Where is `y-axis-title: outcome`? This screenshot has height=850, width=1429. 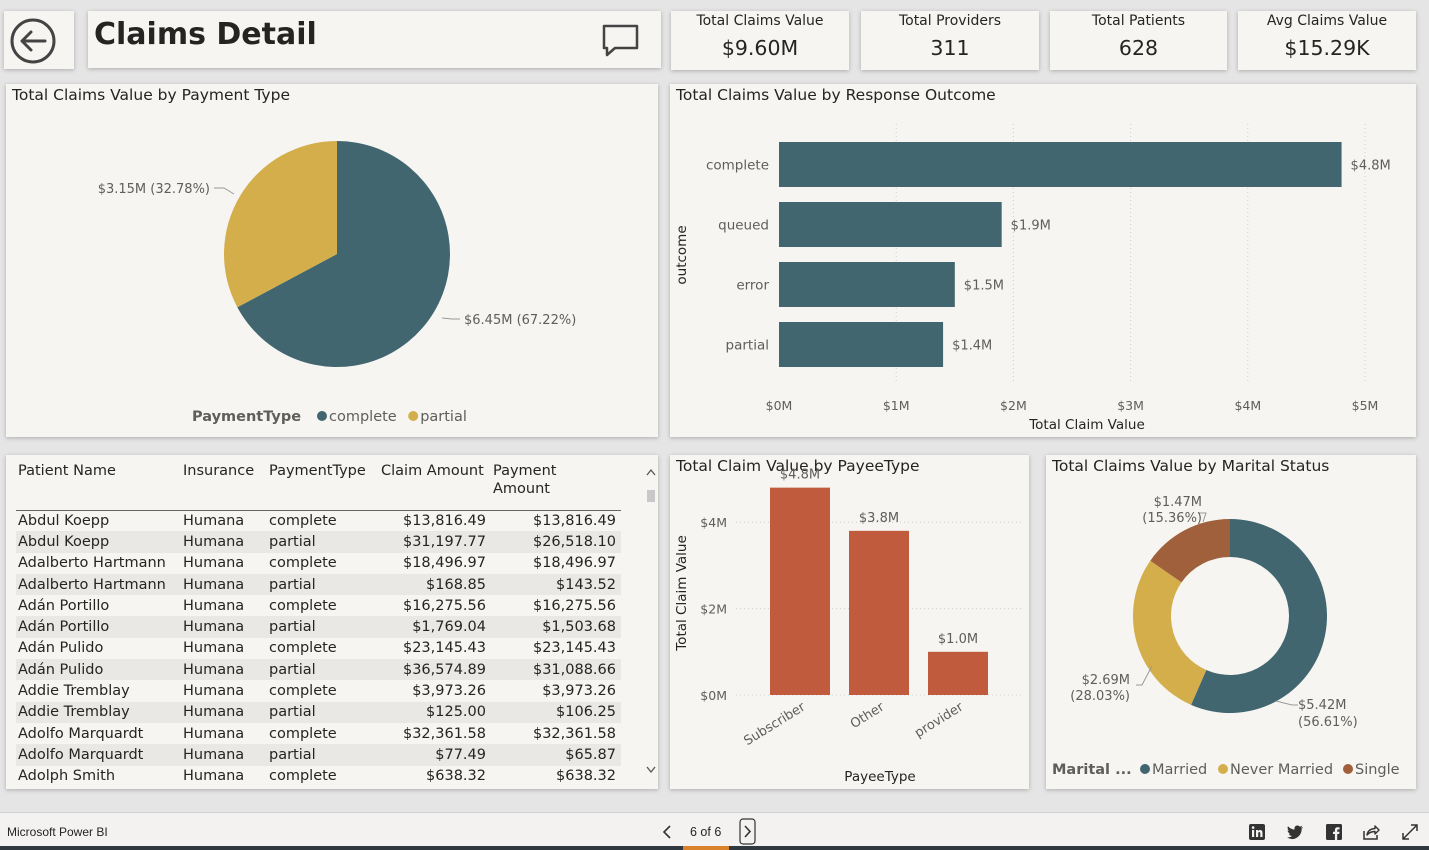
y-axis-title: outcome is located at coordinates (682, 254).